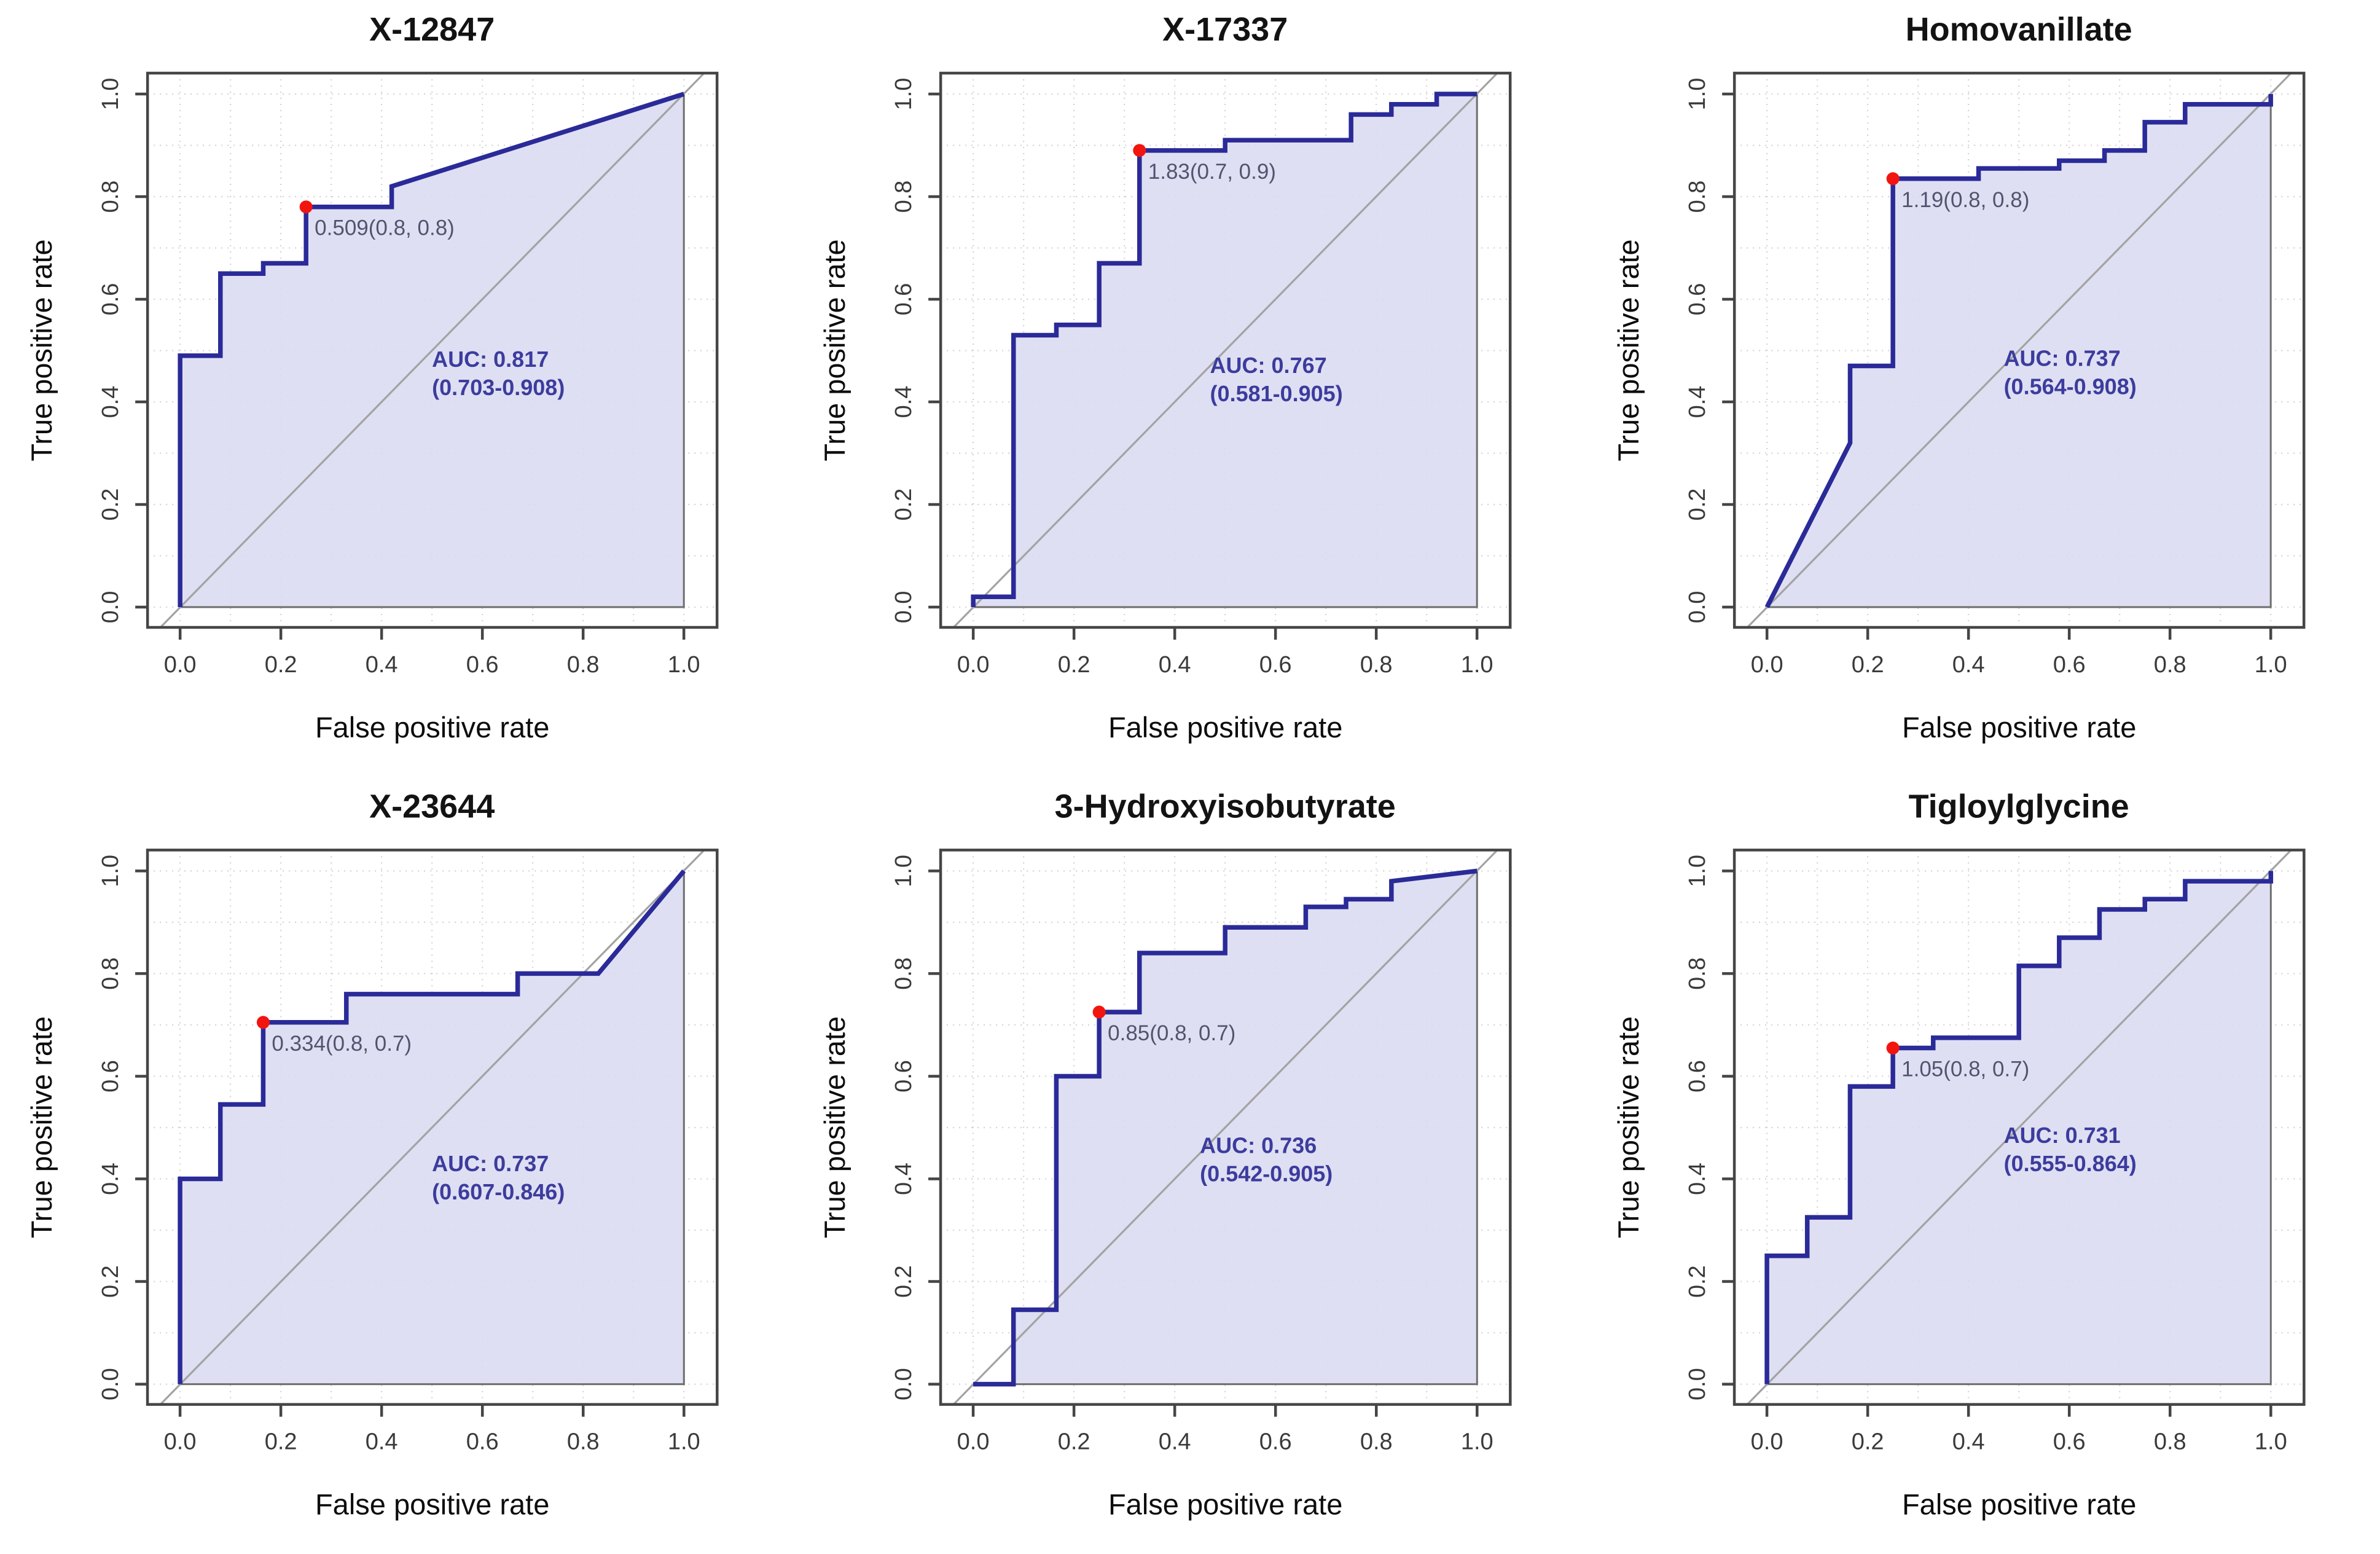  What do you see at coordinates (2069, 386) in the screenshot?
I see `auc-ci-label: (0.564-0.908)` at bounding box center [2069, 386].